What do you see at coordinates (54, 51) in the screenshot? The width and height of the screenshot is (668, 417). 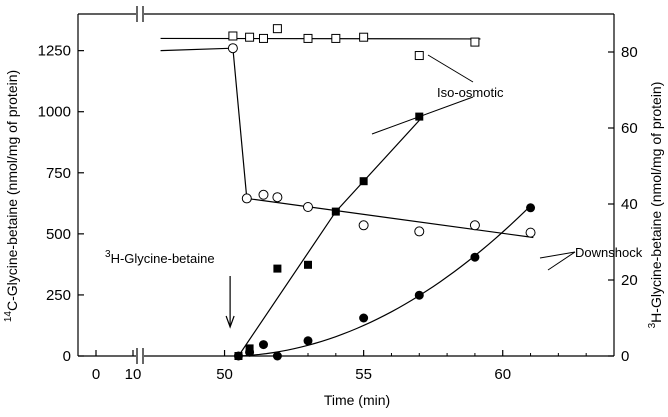 I see `y-left-tick-label: 1250` at bounding box center [54, 51].